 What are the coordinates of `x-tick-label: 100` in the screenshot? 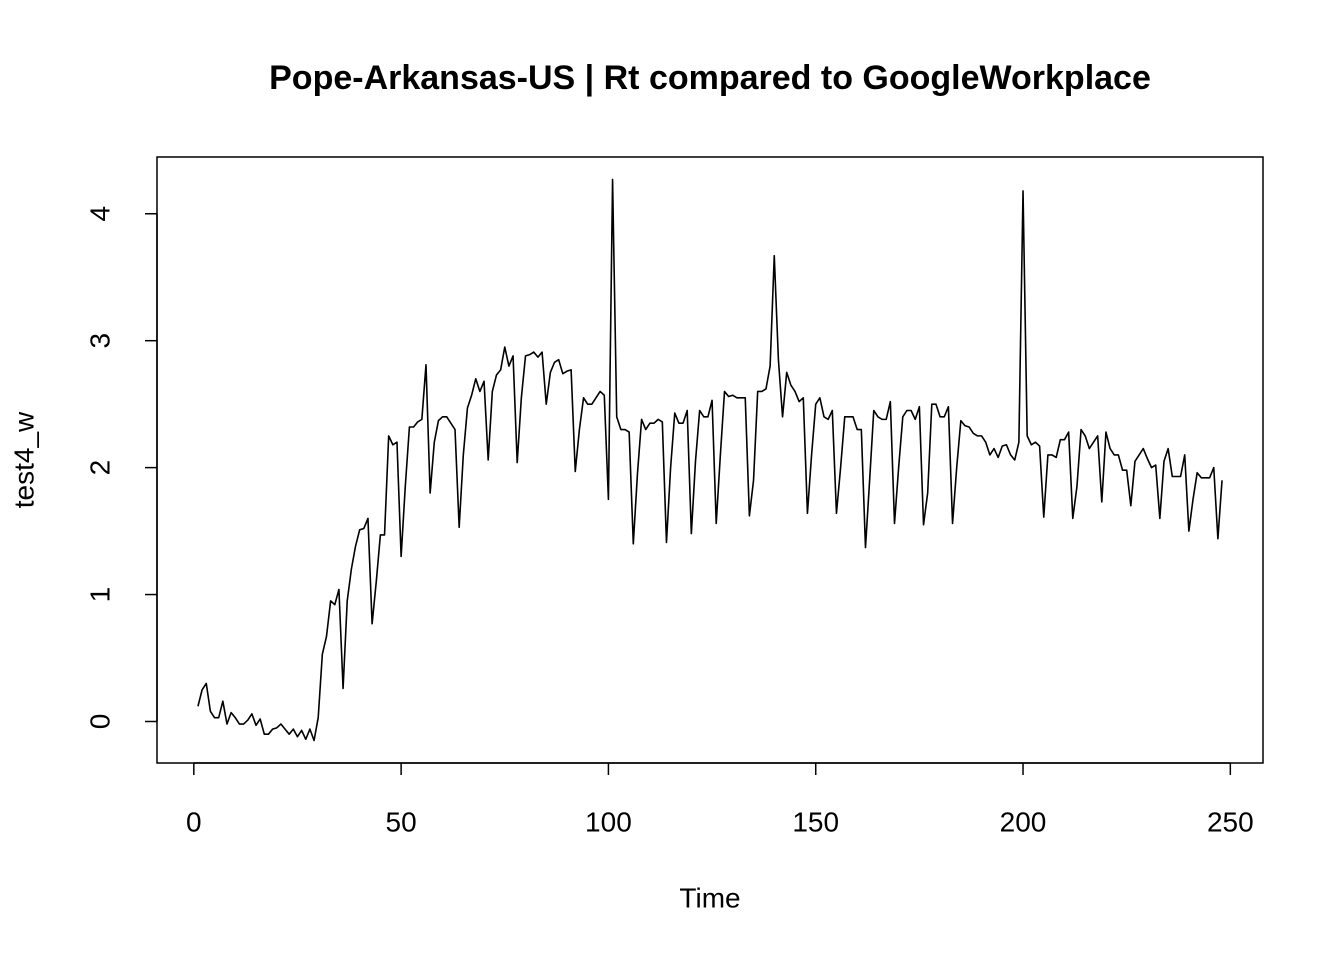 It's located at (608, 821).